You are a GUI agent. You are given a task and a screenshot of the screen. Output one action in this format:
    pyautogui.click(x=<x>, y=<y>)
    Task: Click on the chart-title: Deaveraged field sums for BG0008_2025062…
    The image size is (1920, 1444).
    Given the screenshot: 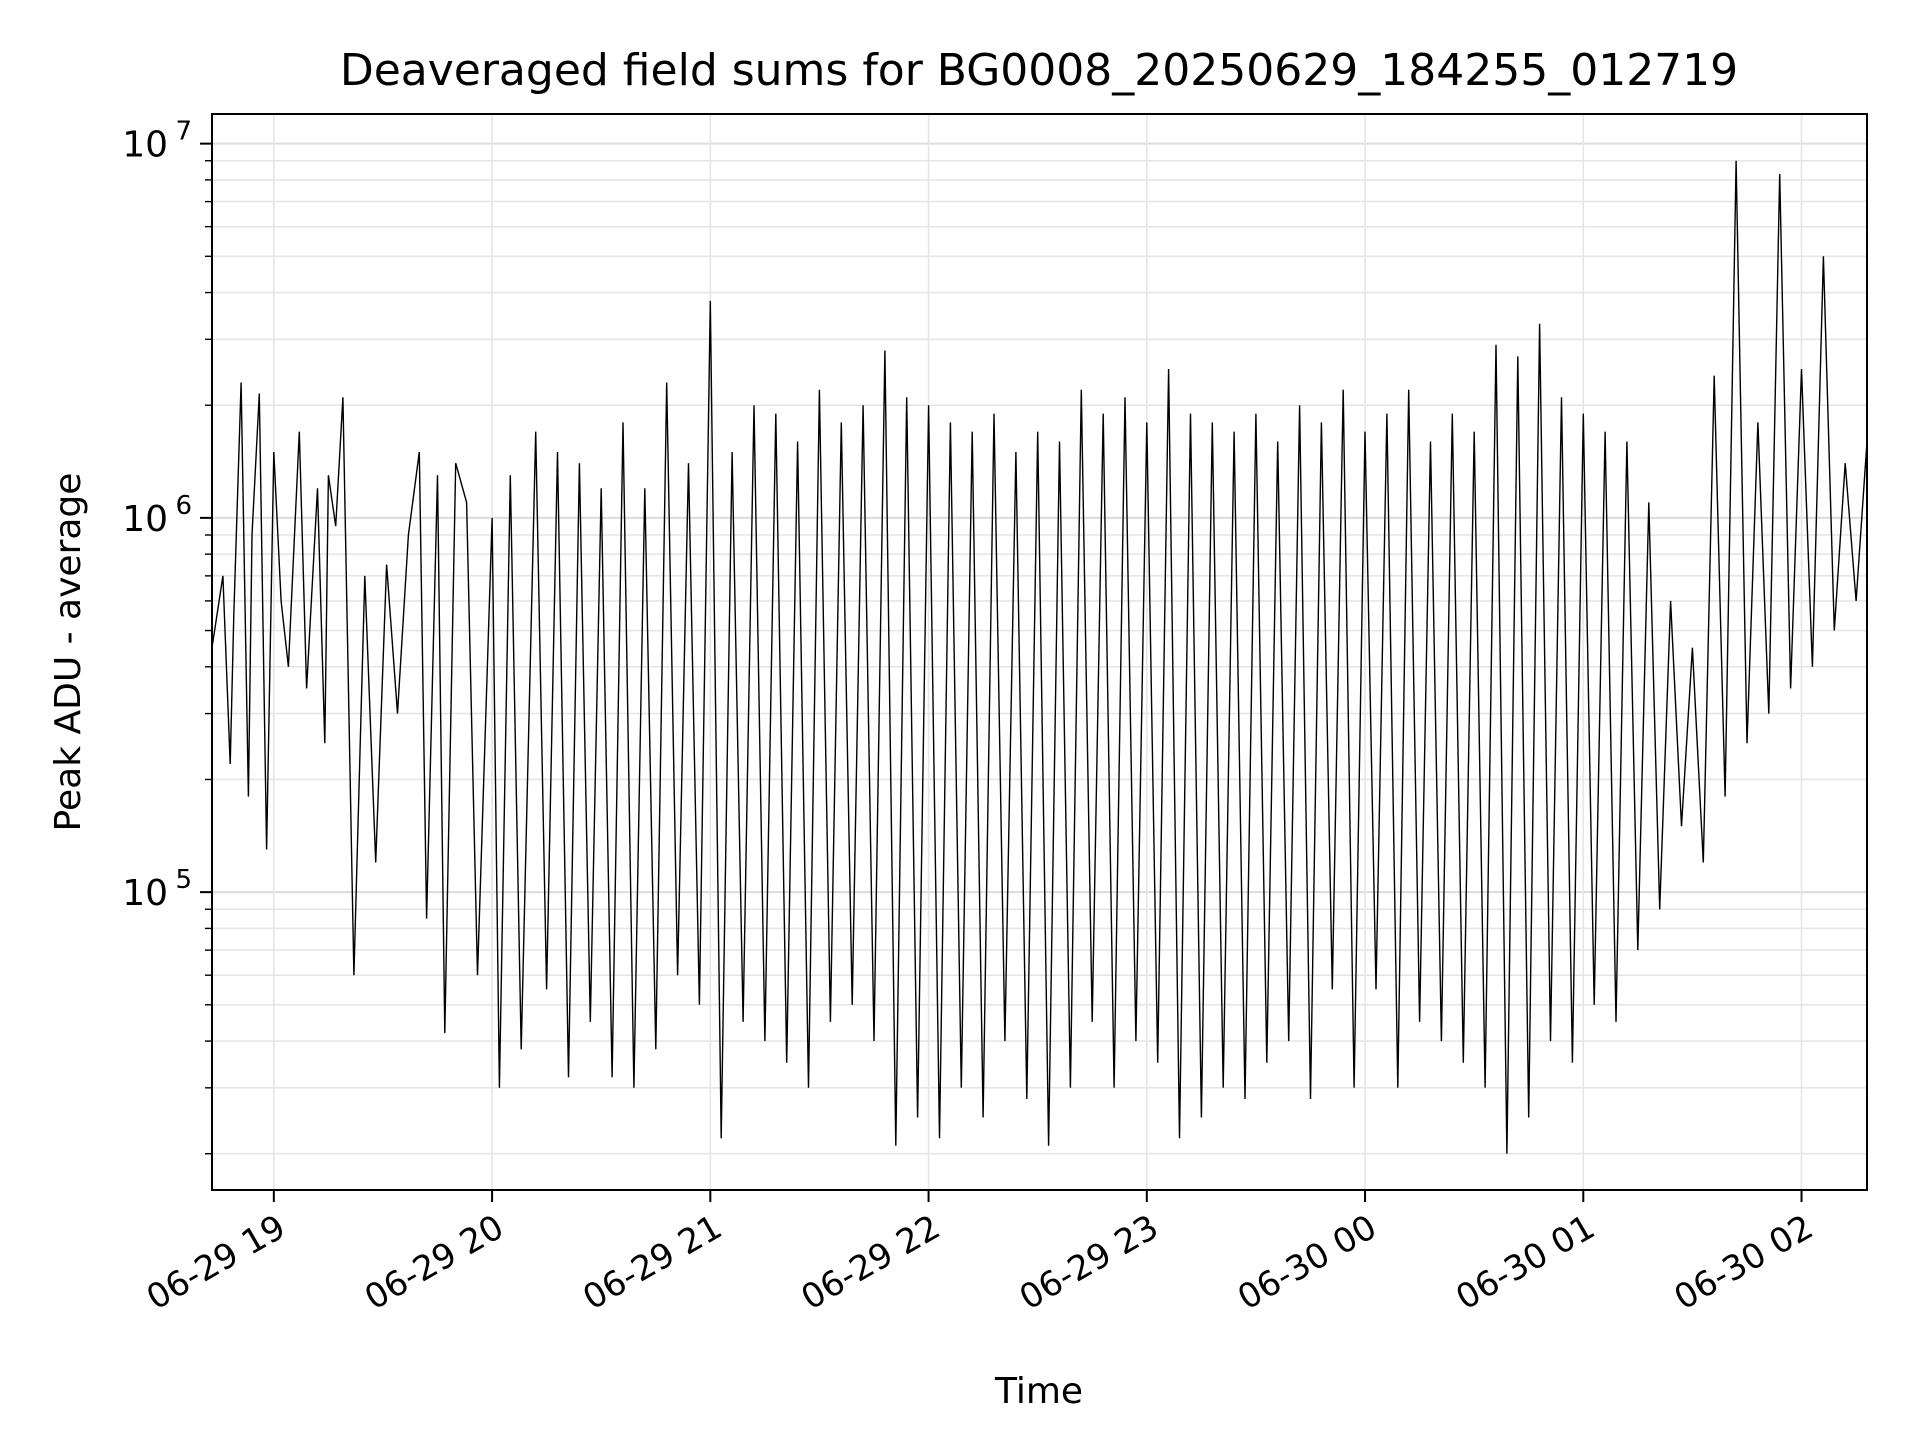 What is the action you would take?
    pyautogui.click(x=1039, y=70)
    